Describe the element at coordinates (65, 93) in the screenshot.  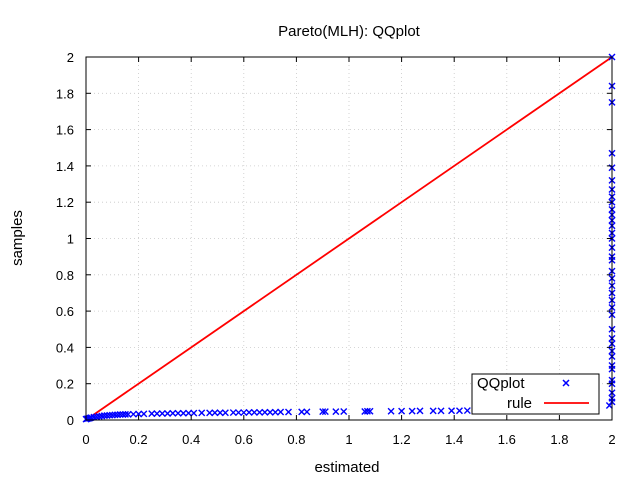
I see `y-tick-label: 1.8` at that location.